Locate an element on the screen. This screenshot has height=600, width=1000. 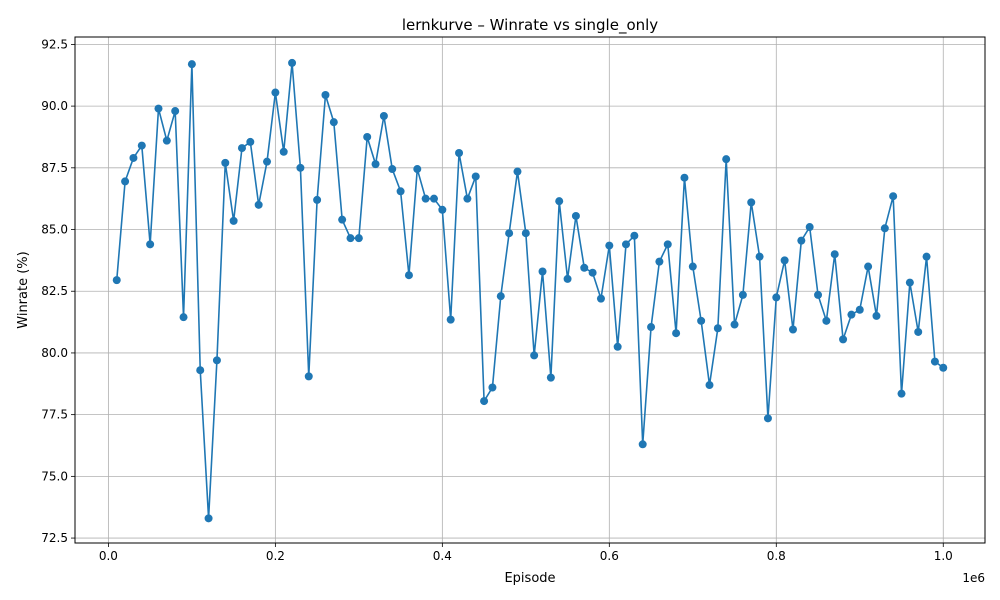
y-tick-label: 75.0 is located at coordinates (54, 476).